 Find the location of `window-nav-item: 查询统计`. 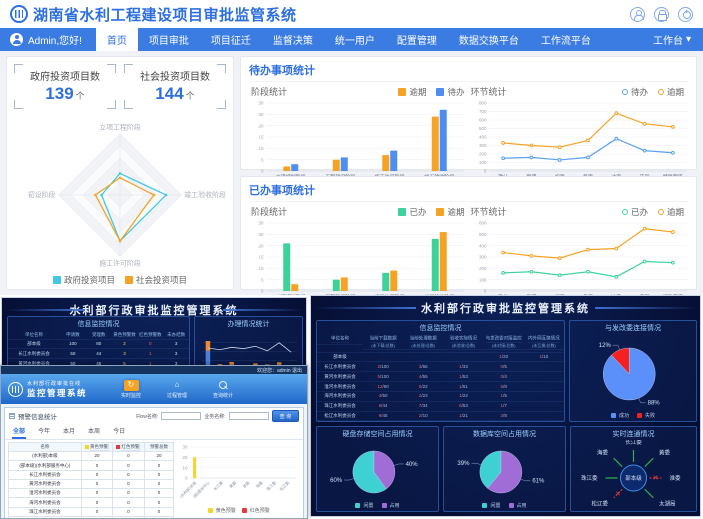

window-nav-item: 查询统计 is located at coordinates (223, 389).